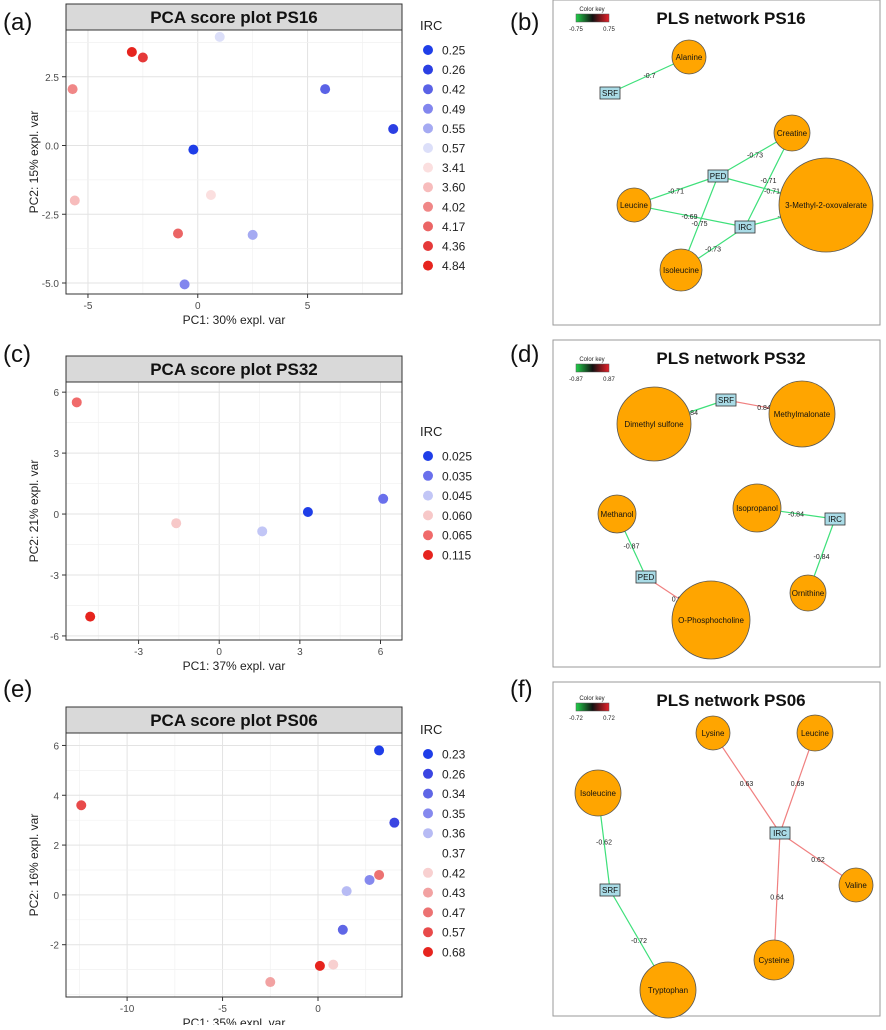 The width and height of the screenshot is (886, 1030). What do you see at coordinates (777, 898) in the screenshot?
I see `edge-weight-label: 0.64` at bounding box center [777, 898].